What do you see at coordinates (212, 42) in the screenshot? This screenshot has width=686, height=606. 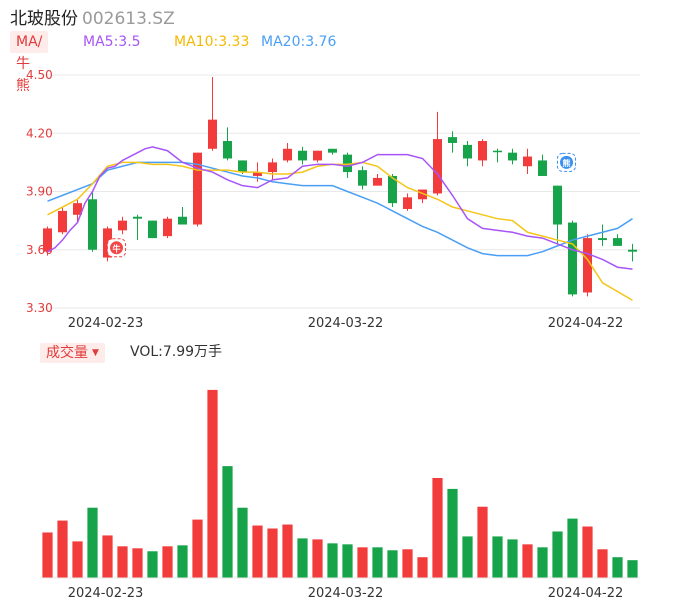 I see `ma10-legend: MA10:3.33` at bounding box center [212, 42].